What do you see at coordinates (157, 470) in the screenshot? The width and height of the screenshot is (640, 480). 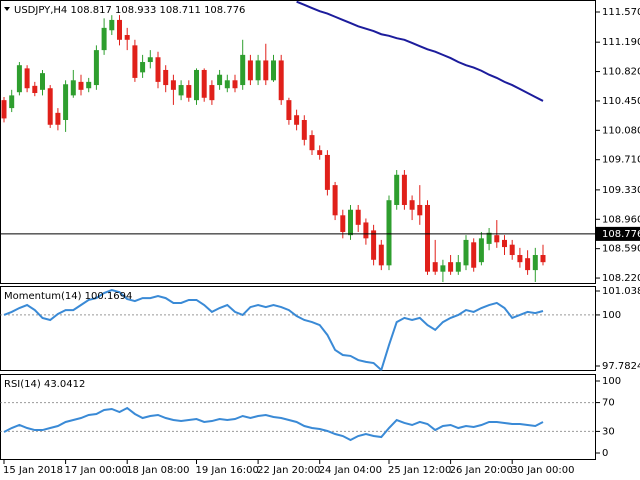 I see `x-tick-label: 18 Jan 08:00` at bounding box center [157, 470].